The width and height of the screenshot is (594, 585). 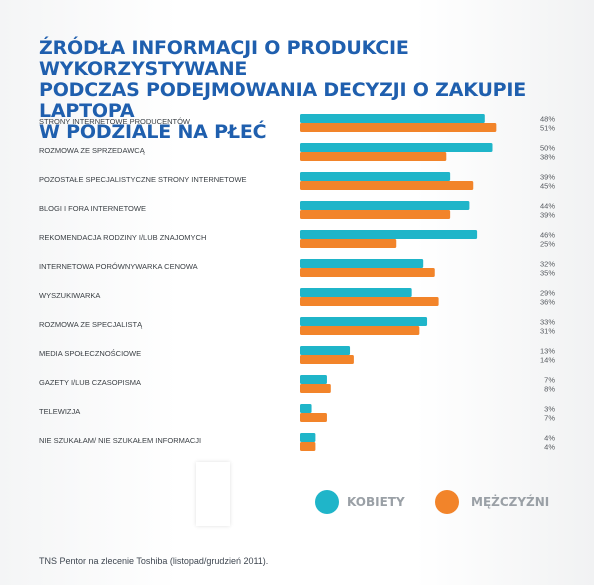 What do you see at coordinates (297, 384) in the screenshot?
I see `chart-row: GAZETY I/LUB CZASOPISMA 7%8%` at bounding box center [297, 384].